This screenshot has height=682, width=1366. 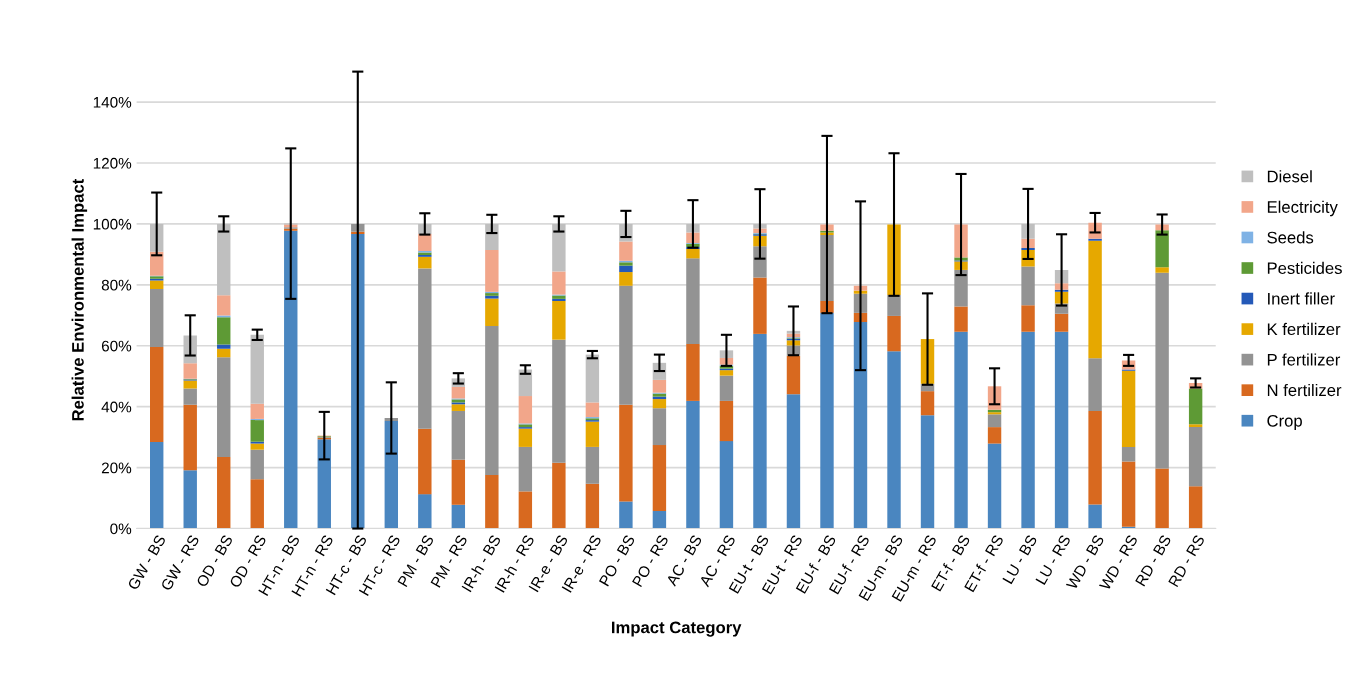 I want to click on x-axis-title: Impact Category, so click(x=676, y=629).